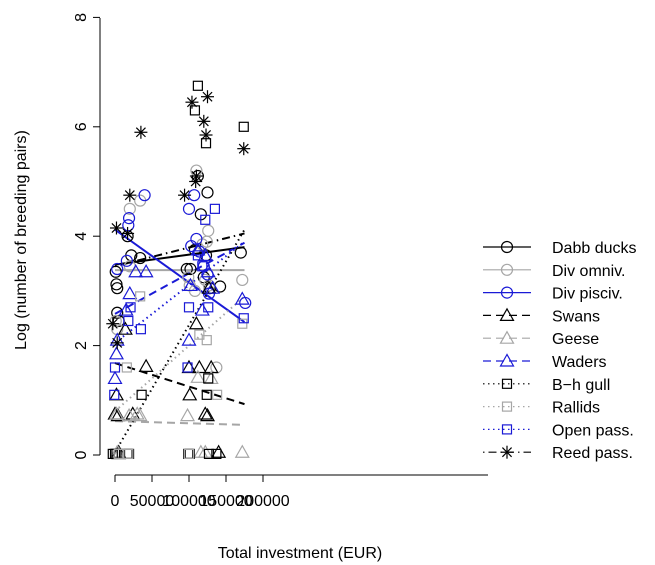 The image size is (655, 565). I want to click on legend-item: Div pisciv., so click(553, 294).